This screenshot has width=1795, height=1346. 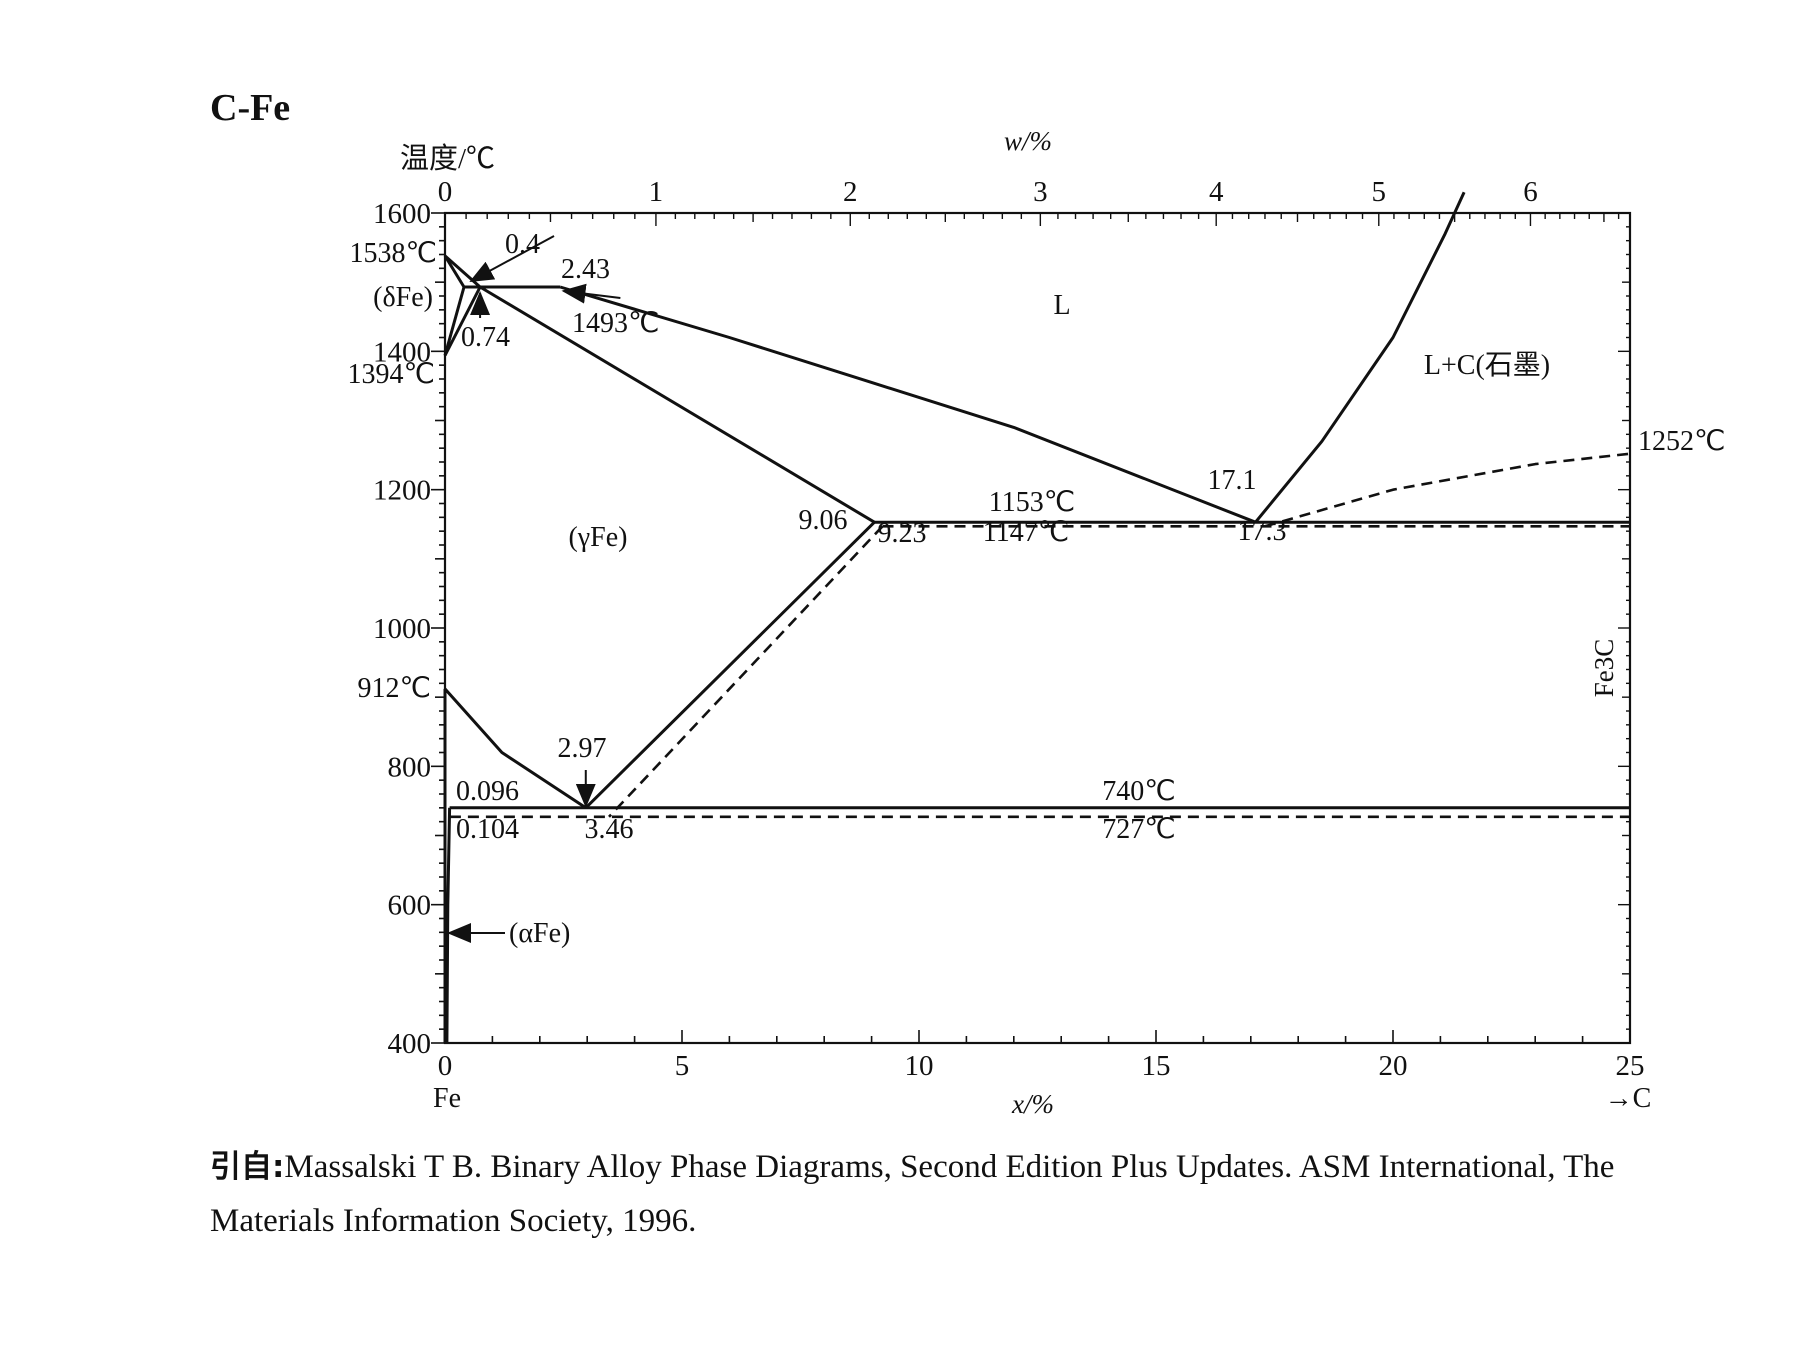 What do you see at coordinates (487, 791) in the screenshot?
I see `annotation-label: 0.096` at bounding box center [487, 791].